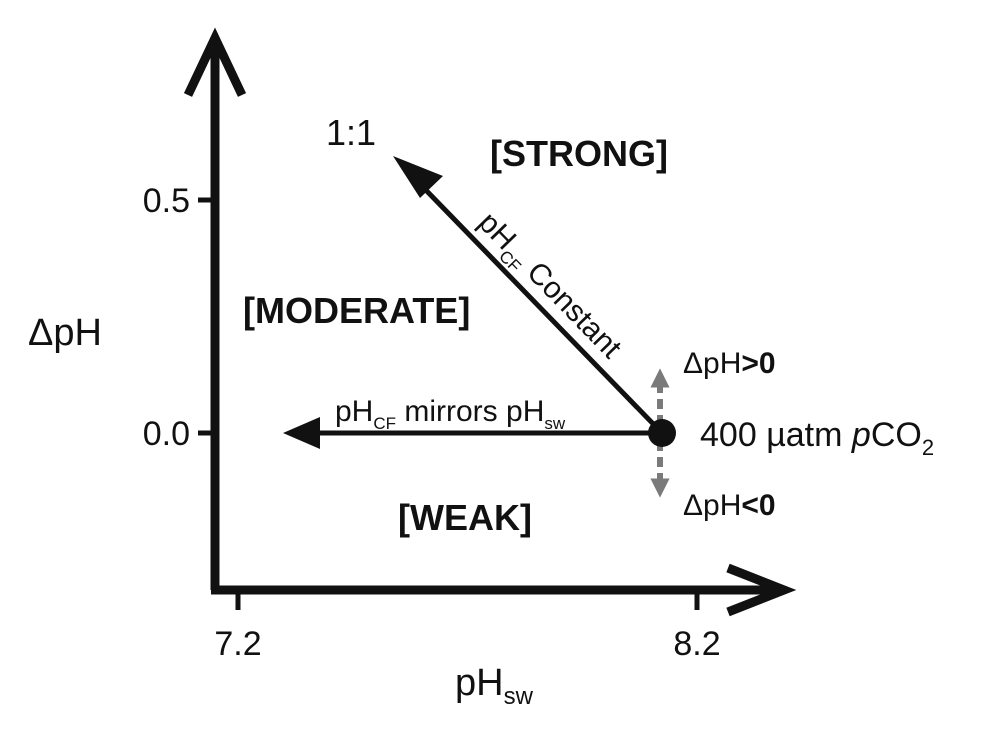 This screenshot has height=739, width=1000. What do you see at coordinates (384, 423) in the screenshot?
I see `horiz-sub1: CF` at bounding box center [384, 423].